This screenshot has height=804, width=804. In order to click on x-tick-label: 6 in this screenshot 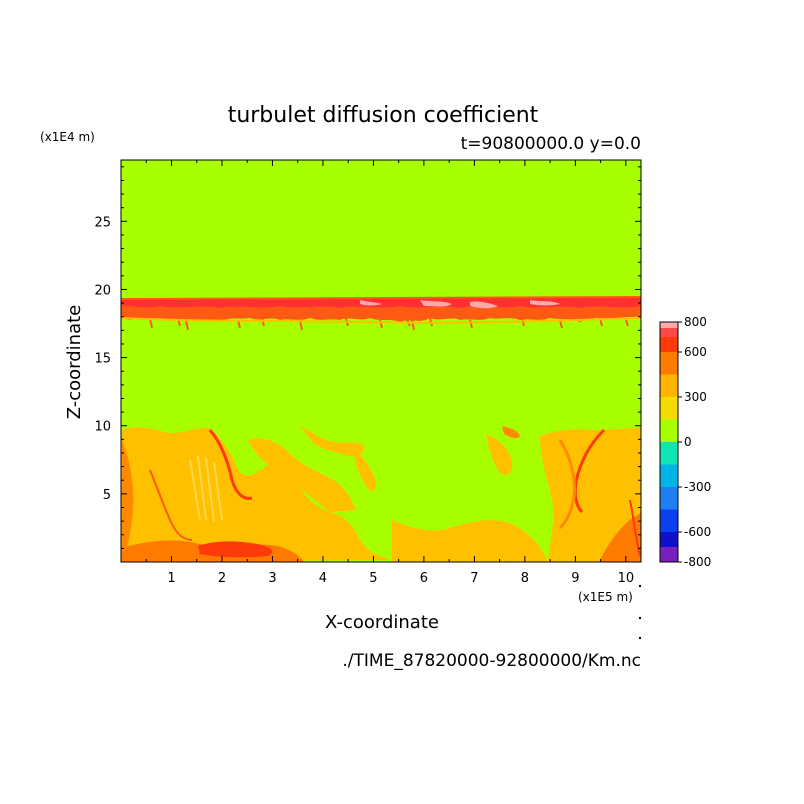, I will do `click(424, 578)`.